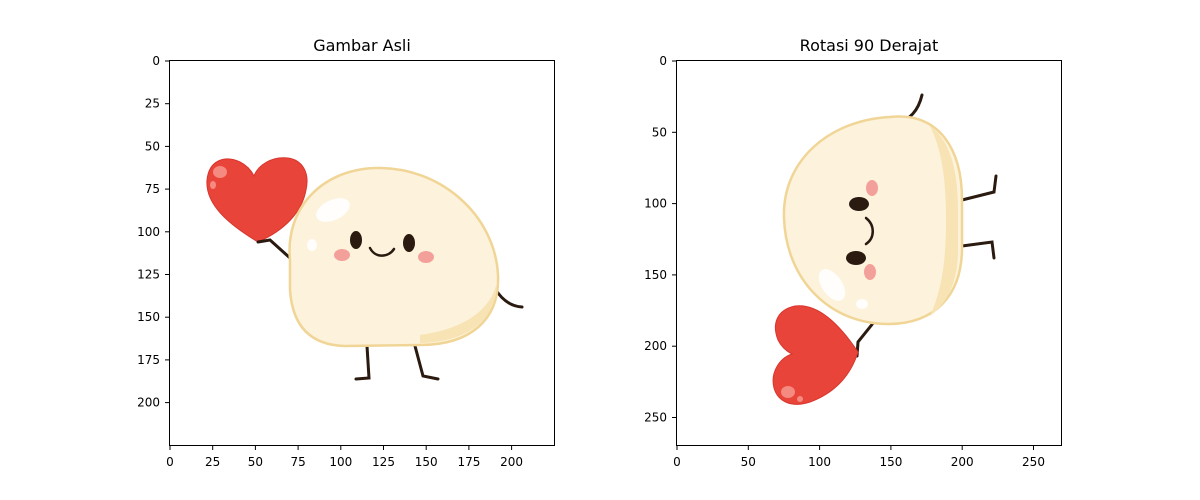 This screenshot has width=1200, height=500. I want to click on heart-highlight-small, so click(213, 185).